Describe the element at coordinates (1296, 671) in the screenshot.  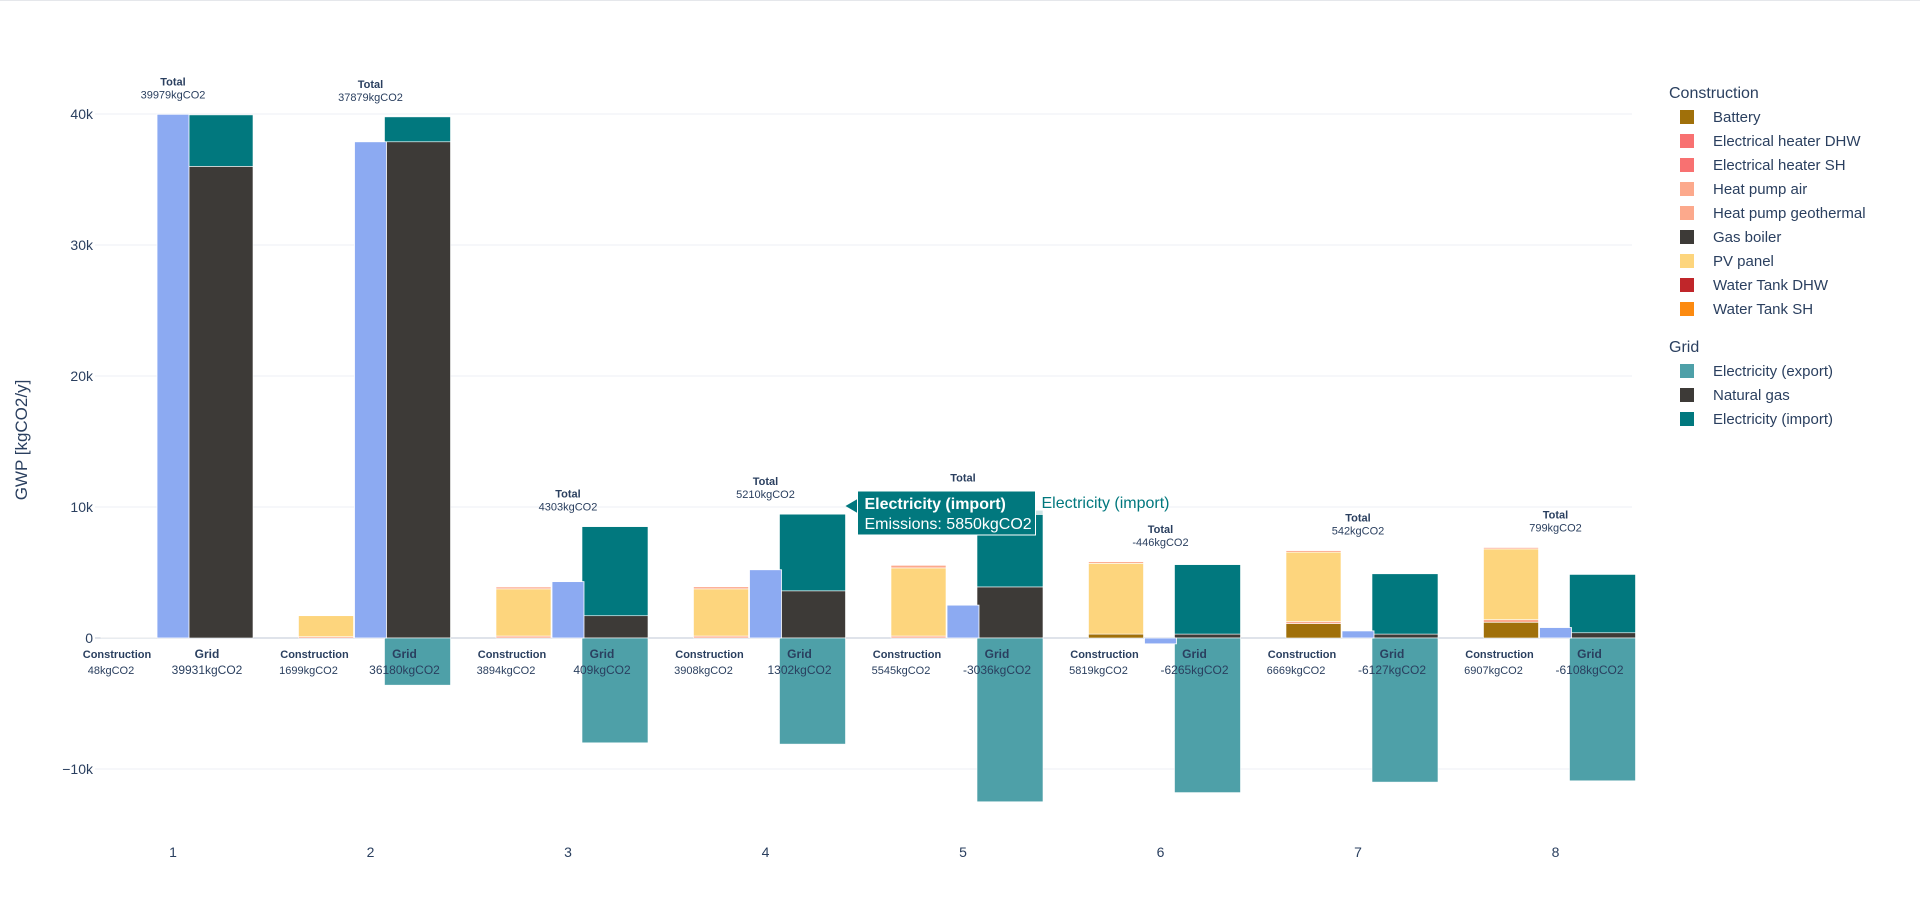
I see `construction-value-label: 6669kgCO2` at that location.